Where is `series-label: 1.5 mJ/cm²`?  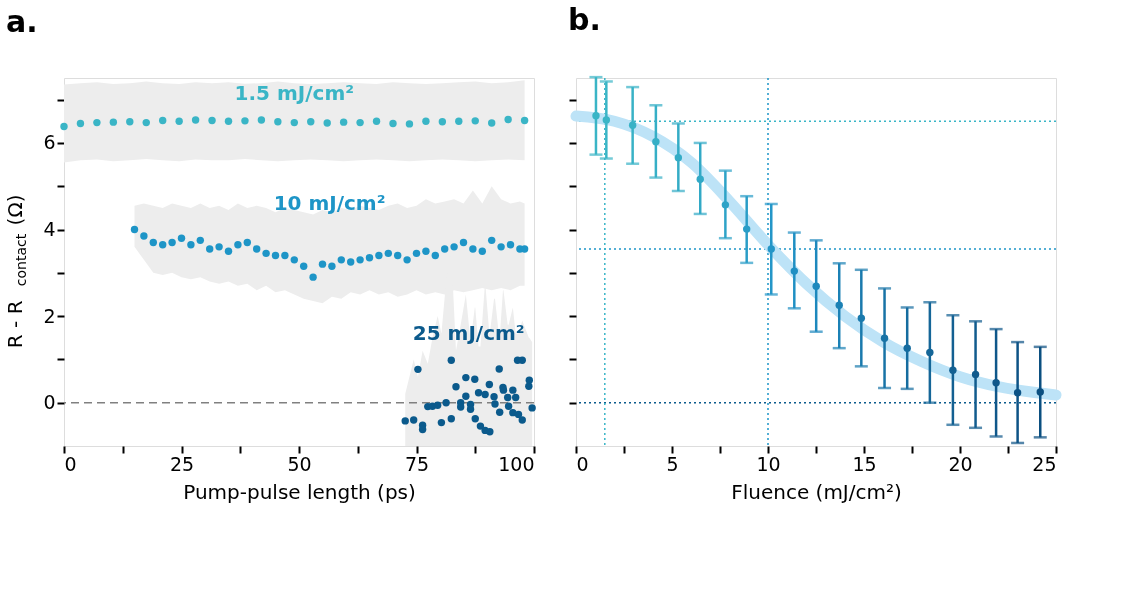
series-label: 1.5 mJ/cm² is located at coordinates (294, 92).